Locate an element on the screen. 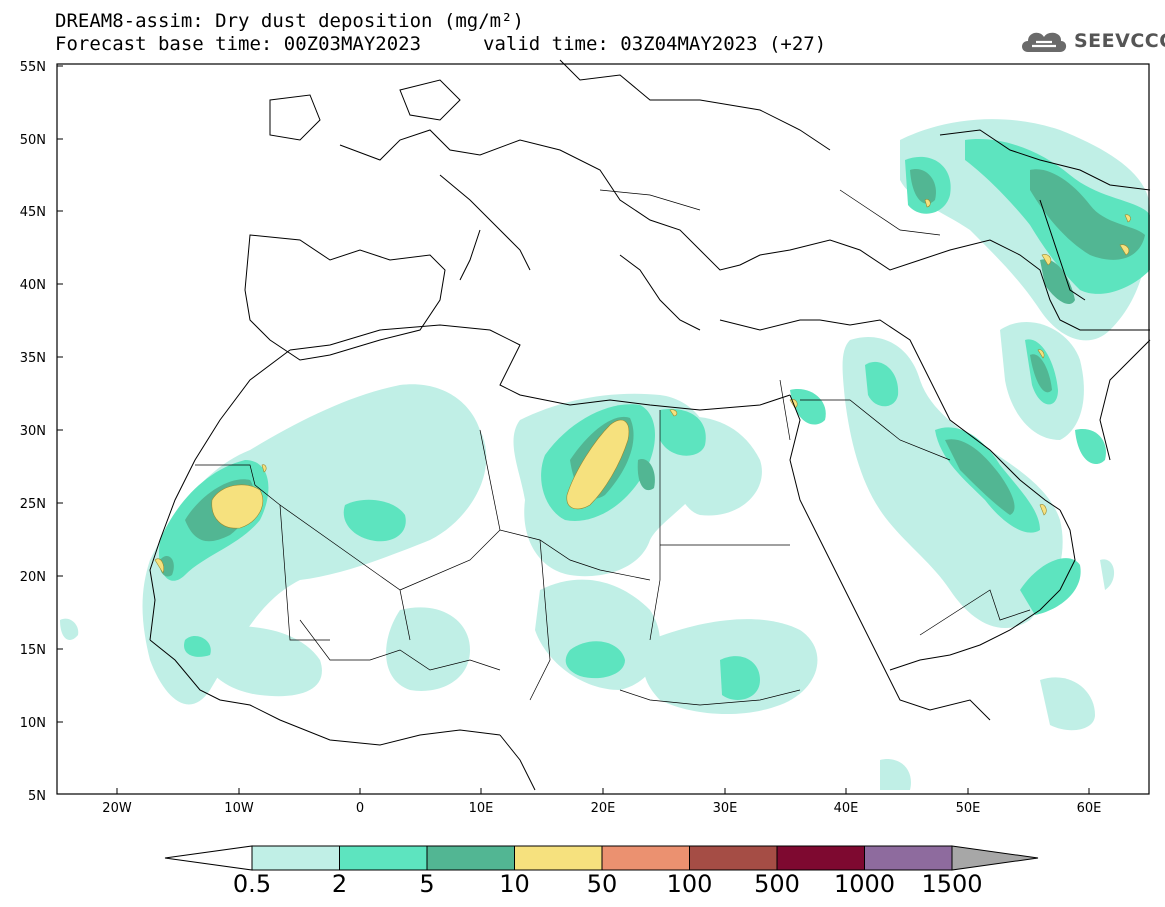  colorbar-label: 5 is located at coordinates (427, 884).